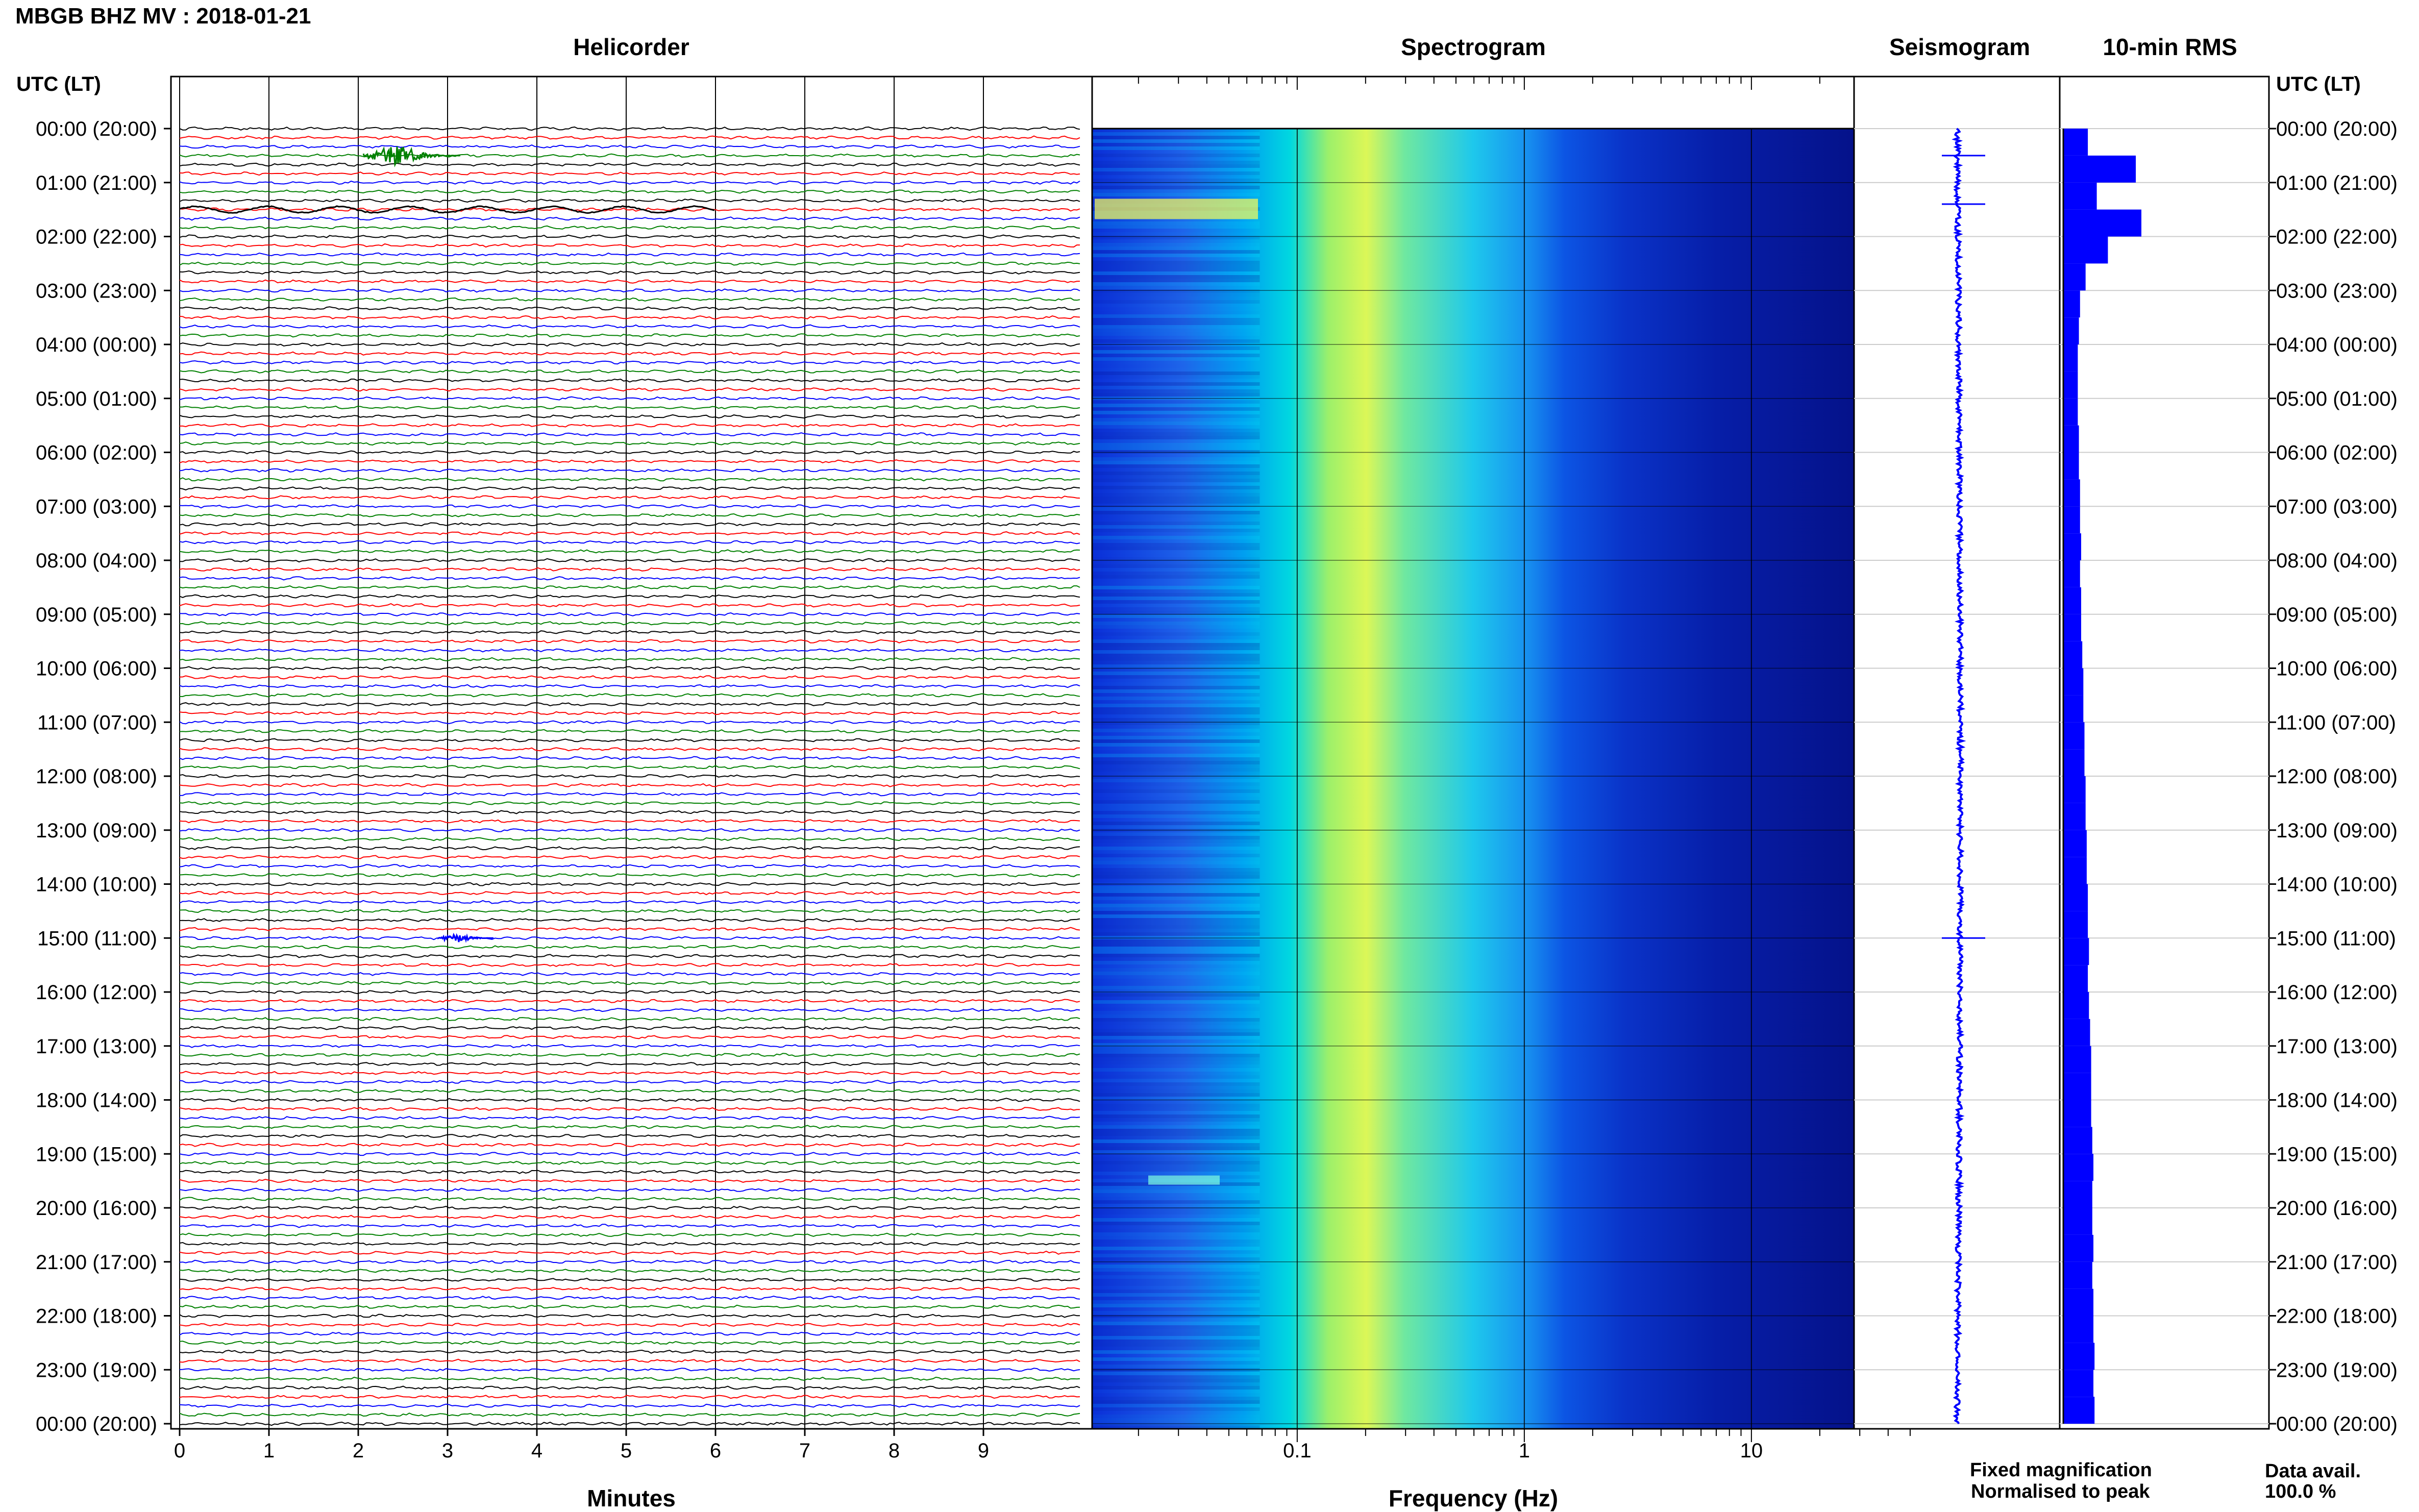  Describe the element at coordinates (96, 992) in the screenshot. I see `time-label-left: 16:00 (12:00)` at that location.